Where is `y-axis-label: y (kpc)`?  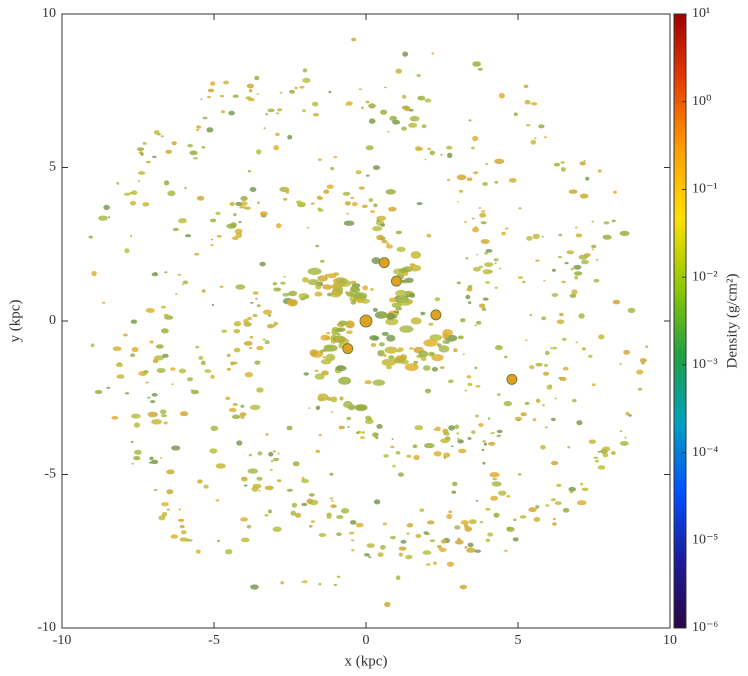
y-axis-label: y (kpc) is located at coordinates (15, 321).